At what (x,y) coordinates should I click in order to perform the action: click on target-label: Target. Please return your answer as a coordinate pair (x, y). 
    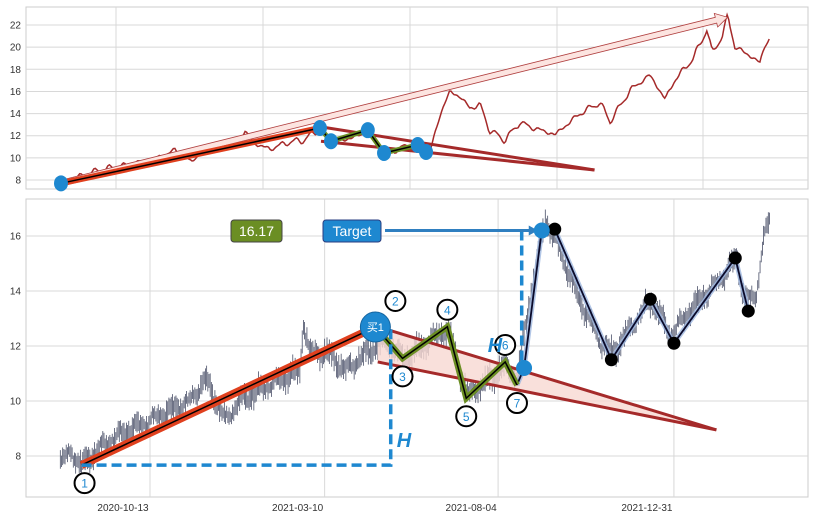
    Looking at the image, I should click on (352, 231).